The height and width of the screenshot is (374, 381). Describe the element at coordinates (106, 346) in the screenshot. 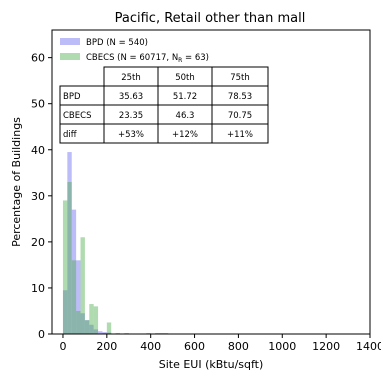

I see `x-tick-label: 200` at that location.